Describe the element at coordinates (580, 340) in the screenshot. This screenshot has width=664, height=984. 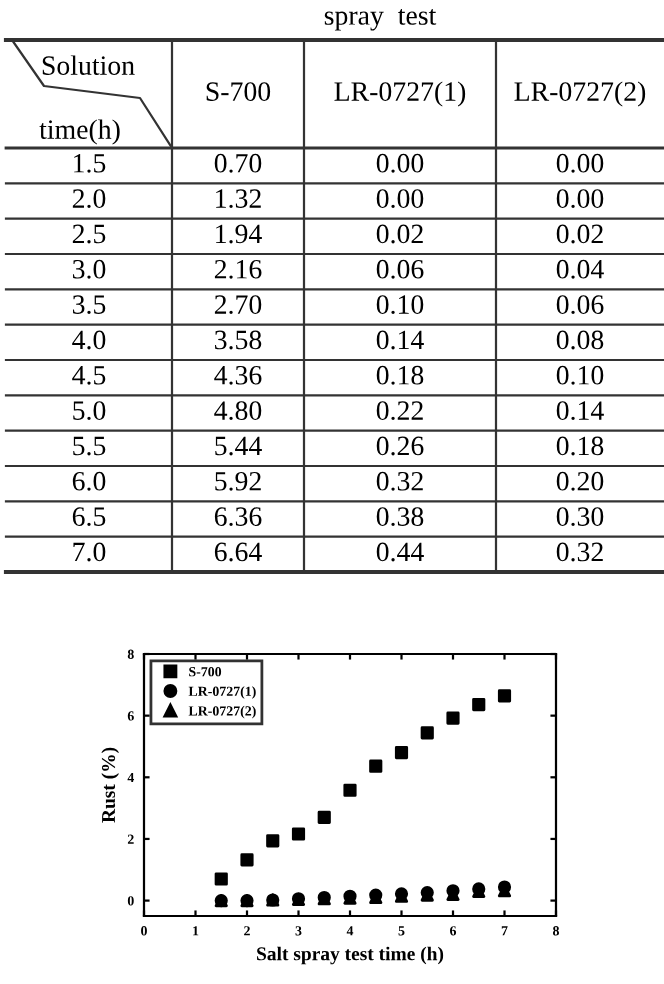
I see `text: 0.08` at that location.